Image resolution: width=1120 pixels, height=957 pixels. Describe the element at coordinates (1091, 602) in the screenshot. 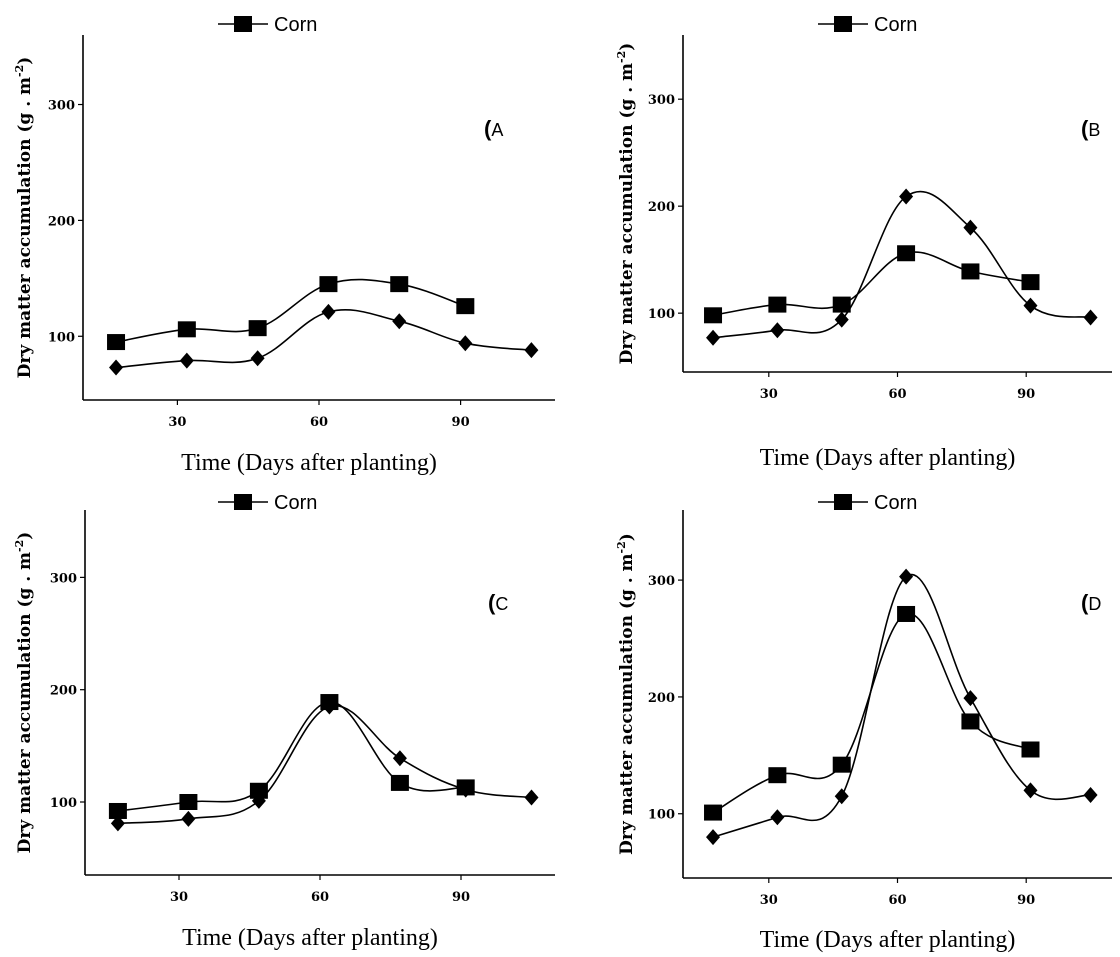

I see `panel-label: (D` at that location.